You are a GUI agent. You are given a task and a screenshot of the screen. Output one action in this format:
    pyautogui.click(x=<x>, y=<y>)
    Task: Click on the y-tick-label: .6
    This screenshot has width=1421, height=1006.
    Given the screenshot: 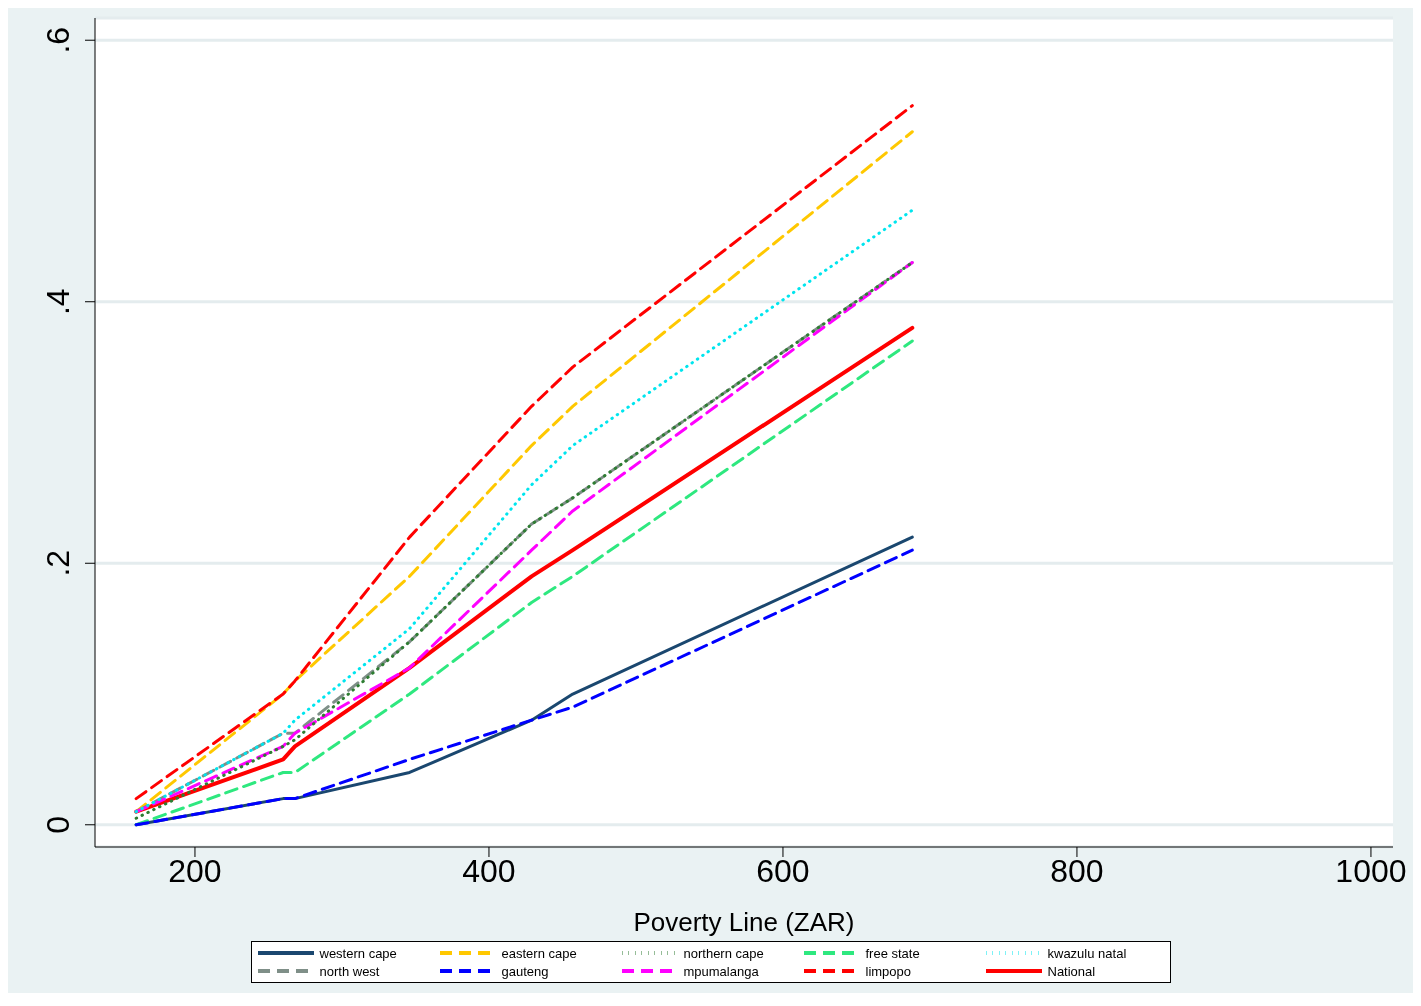 What is the action you would take?
    pyautogui.click(x=58, y=40)
    